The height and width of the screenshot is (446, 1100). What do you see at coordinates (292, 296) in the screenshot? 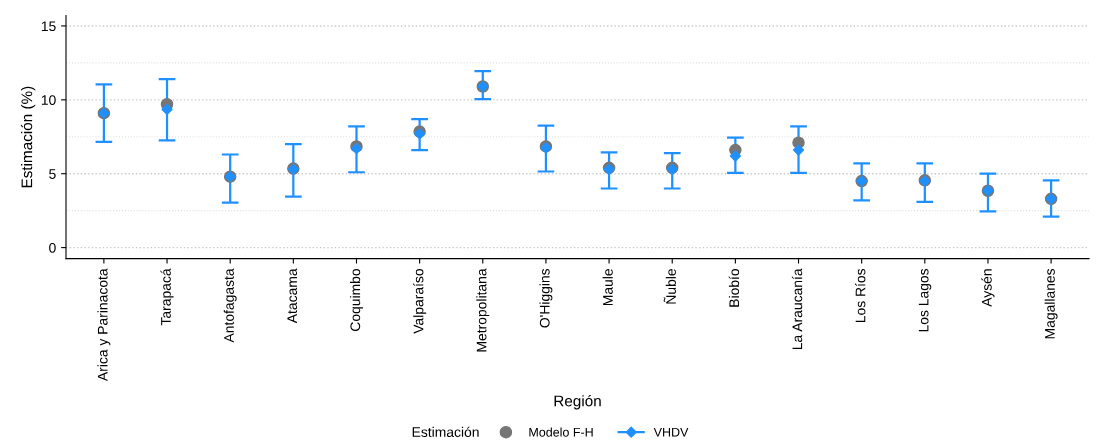
I see `x-tick-label: Atacama` at bounding box center [292, 296].